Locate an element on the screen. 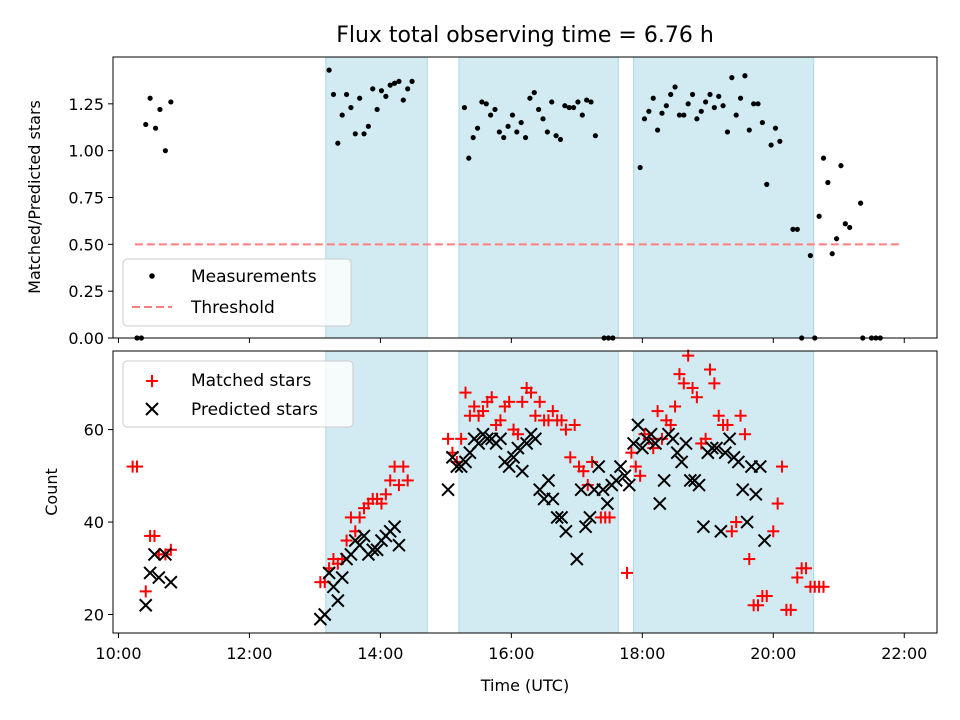 The image size is (960, 720). top-legend: Measurements Threshold is located at coordinates (237, 292).